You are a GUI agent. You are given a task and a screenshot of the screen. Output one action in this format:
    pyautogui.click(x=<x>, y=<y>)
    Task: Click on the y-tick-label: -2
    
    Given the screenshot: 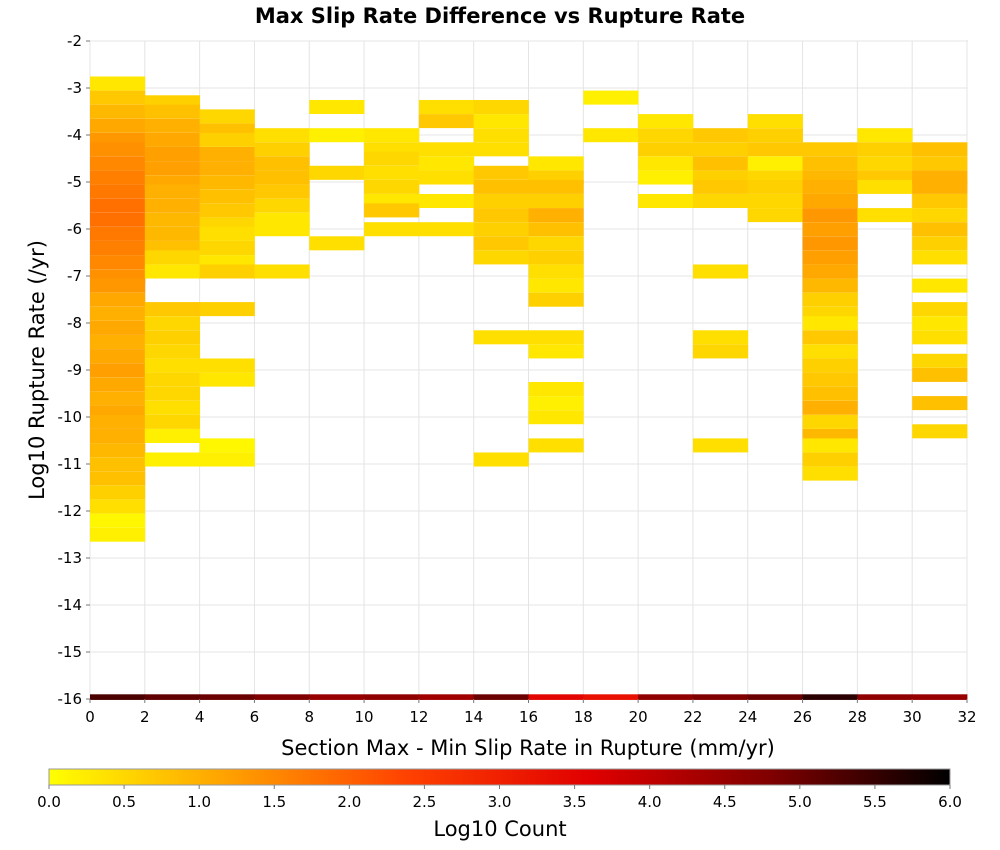 What is the action you would take?
    pyautogui.click(x=74, y=41)
    